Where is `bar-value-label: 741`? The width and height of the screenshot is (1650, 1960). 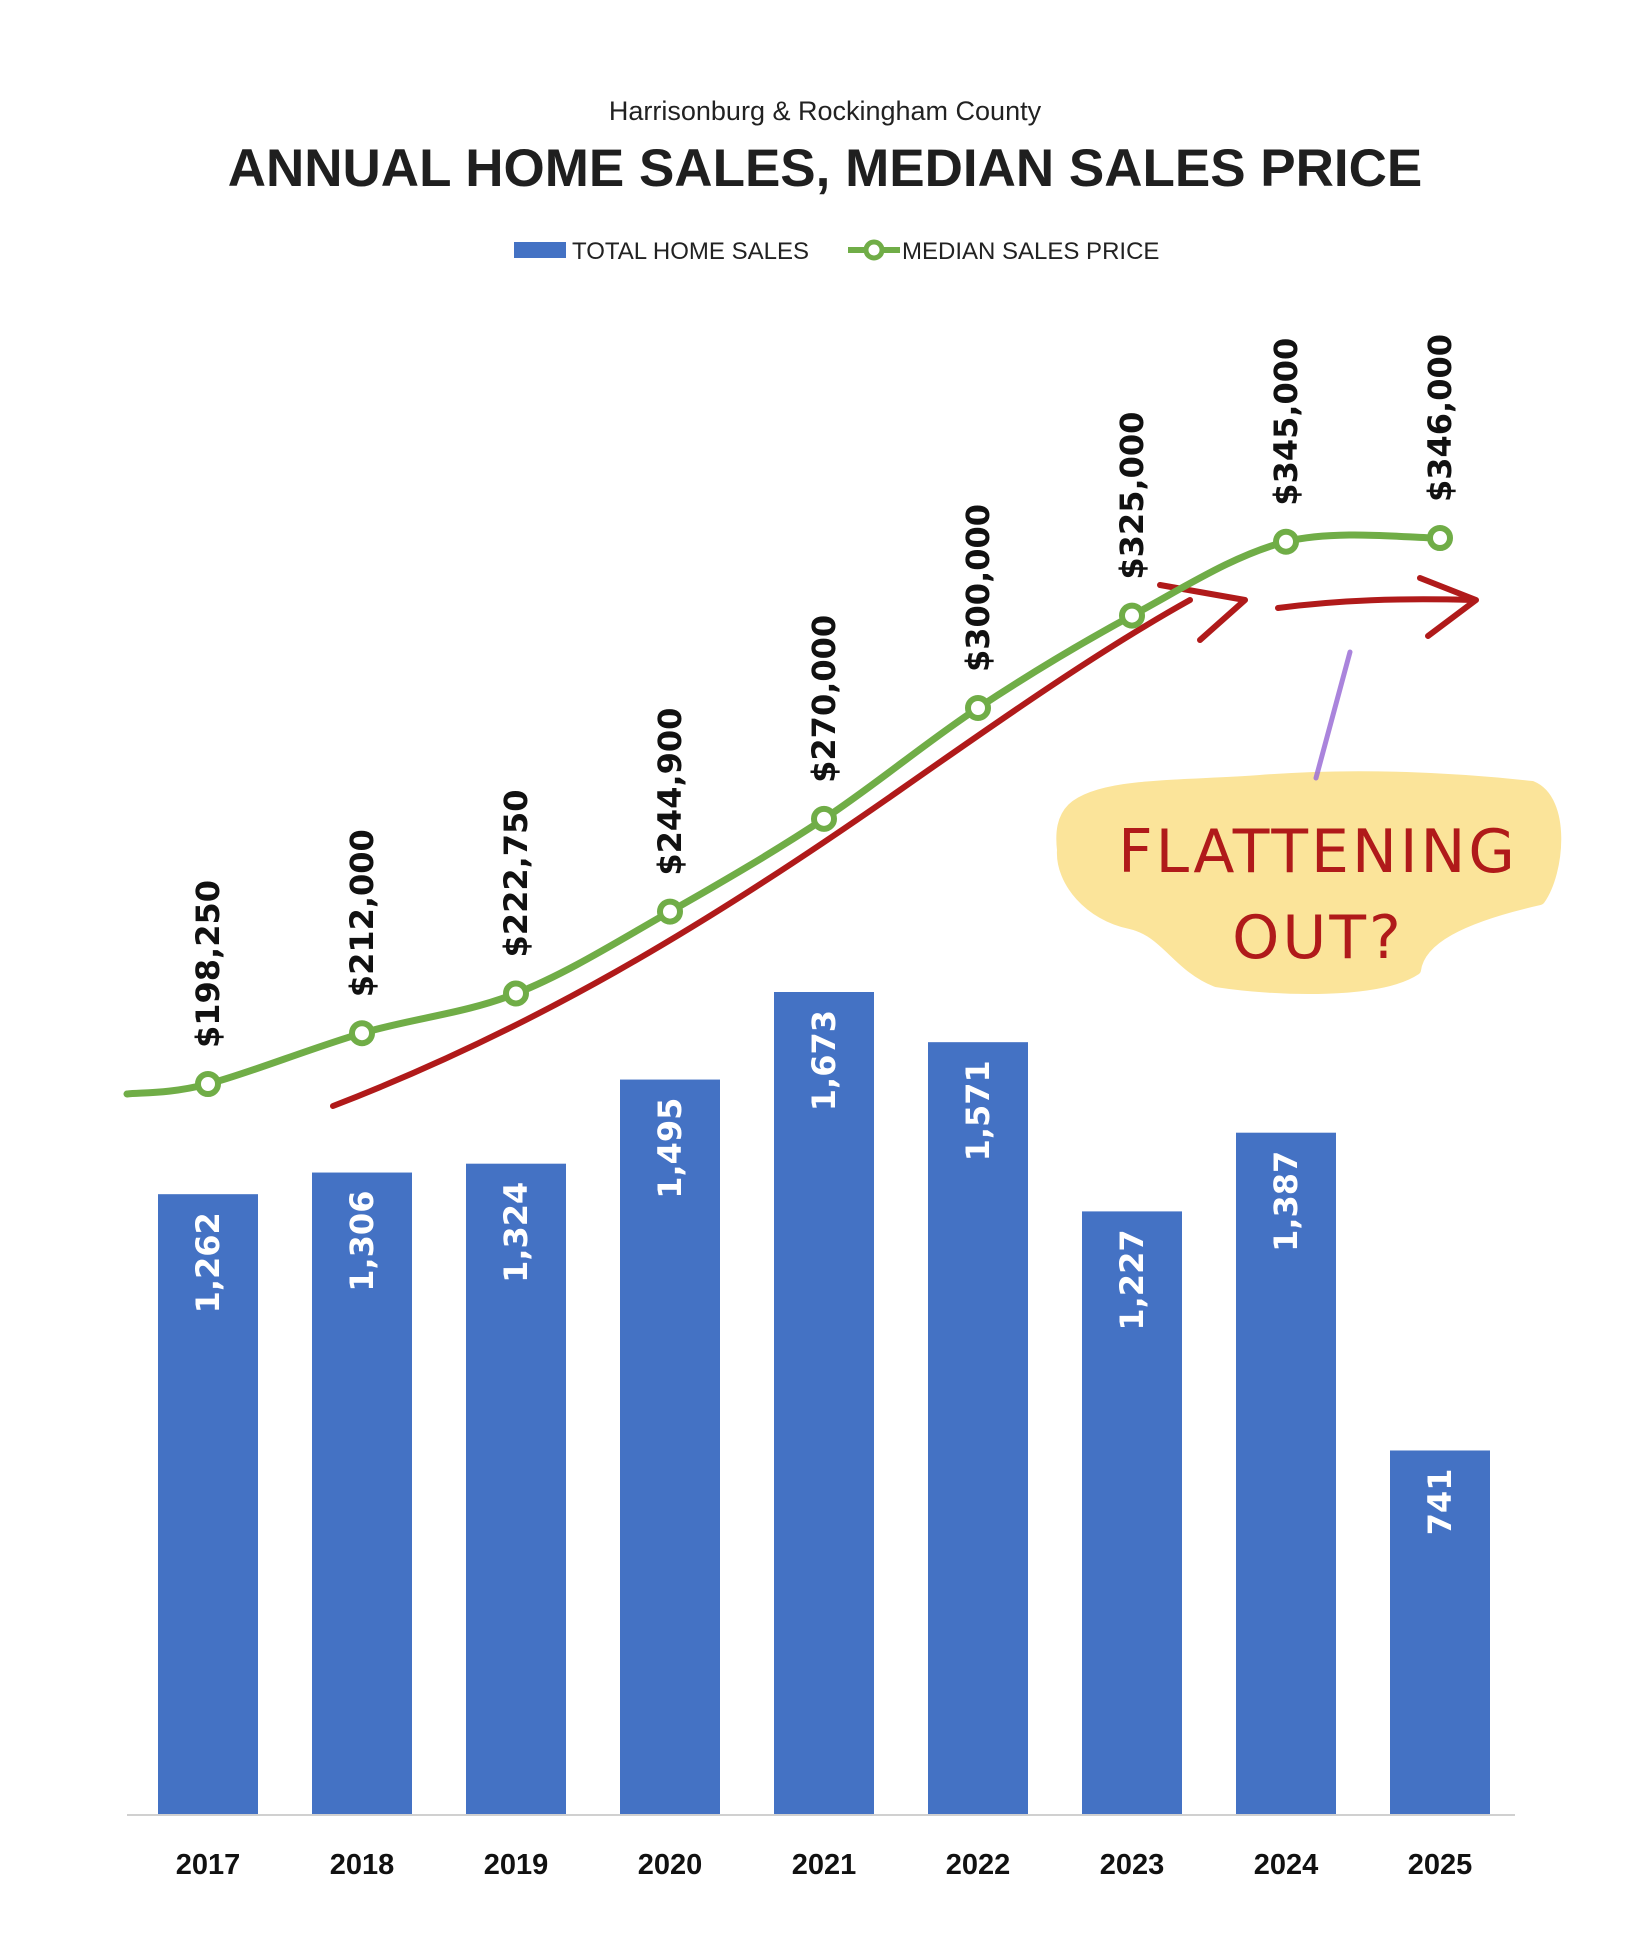
bar-value-label: 741 is located at coordinates (1440, 1501).